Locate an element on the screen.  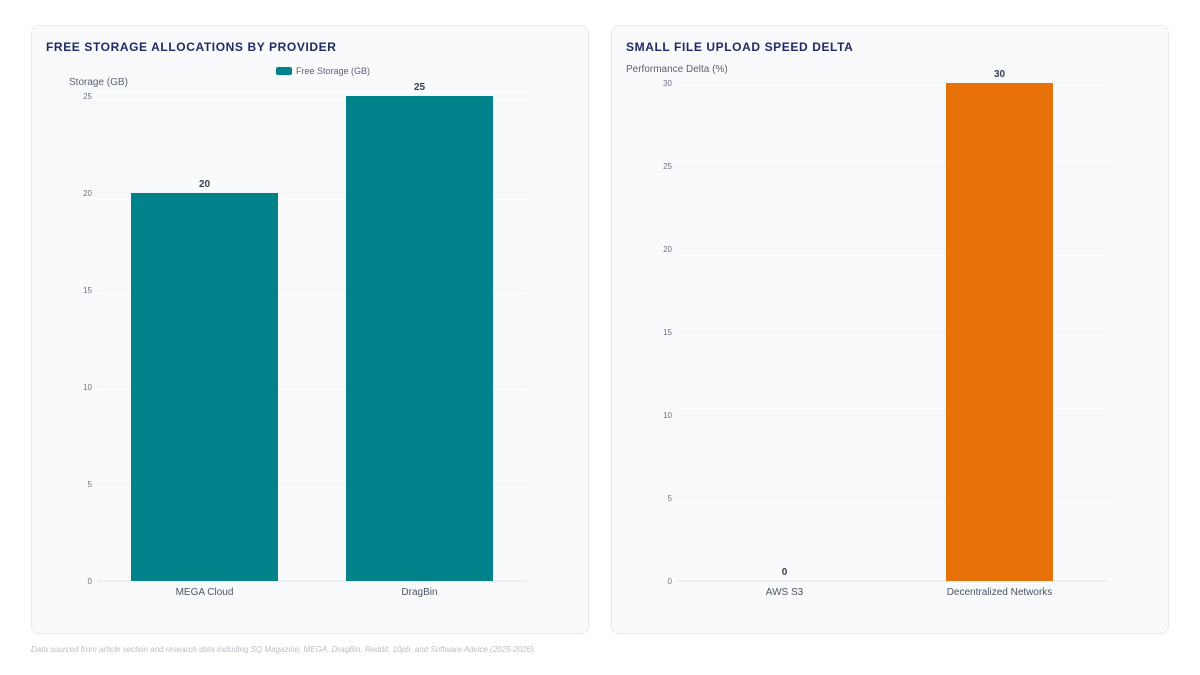
legend-label: Free Storage (GB) is located at coordinates (333, 71).